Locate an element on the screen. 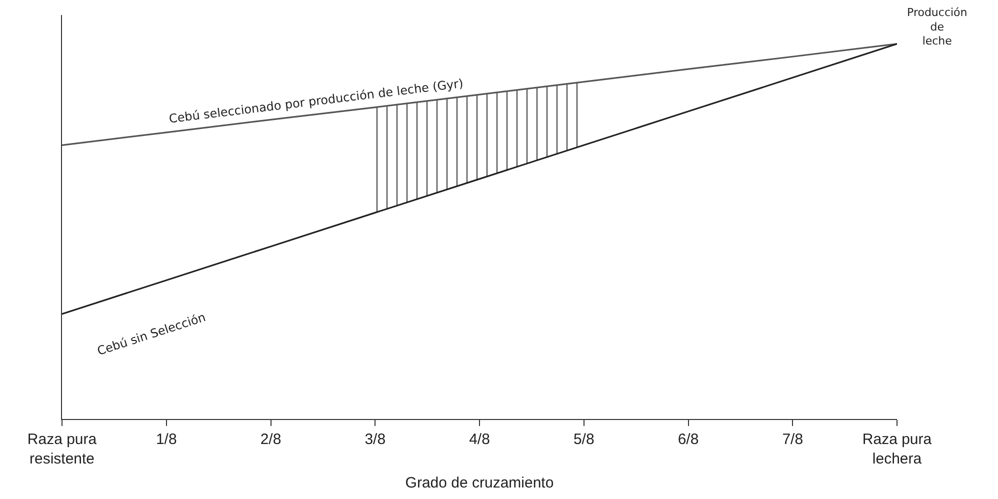  y-axis-title: Producción de leche is located at coordinates (937, 27).